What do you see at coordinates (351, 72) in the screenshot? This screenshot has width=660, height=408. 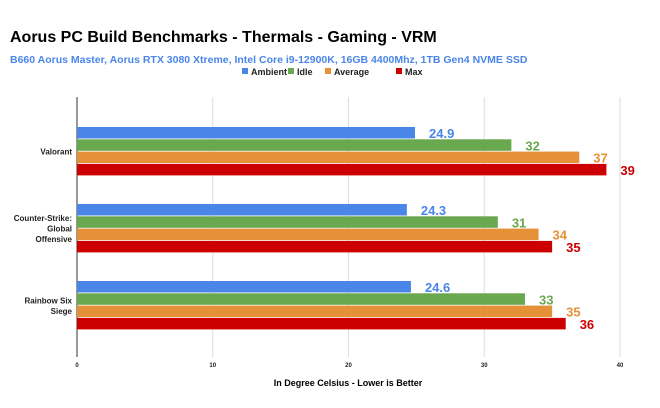 I see `legend-label-average: Average` at bounding box center [351, 72].